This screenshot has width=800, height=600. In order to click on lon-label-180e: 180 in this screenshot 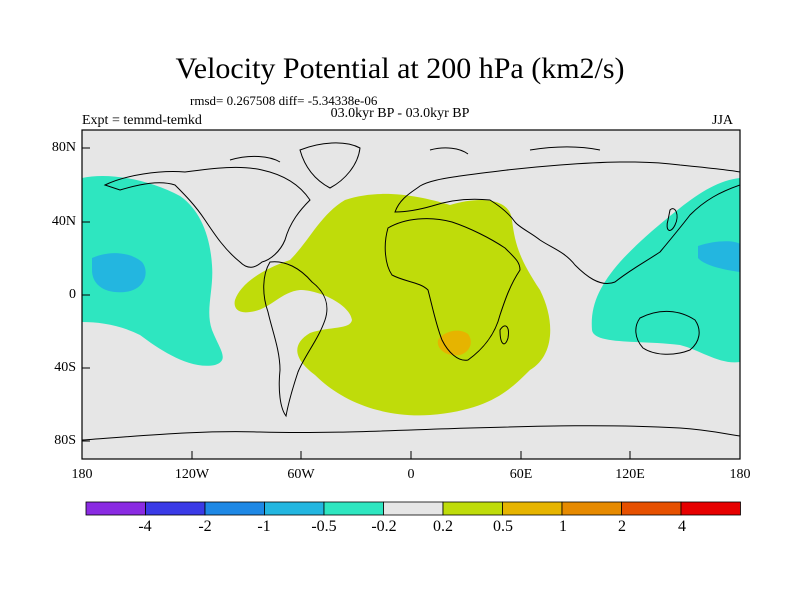, I will do `click(740, 474)`.